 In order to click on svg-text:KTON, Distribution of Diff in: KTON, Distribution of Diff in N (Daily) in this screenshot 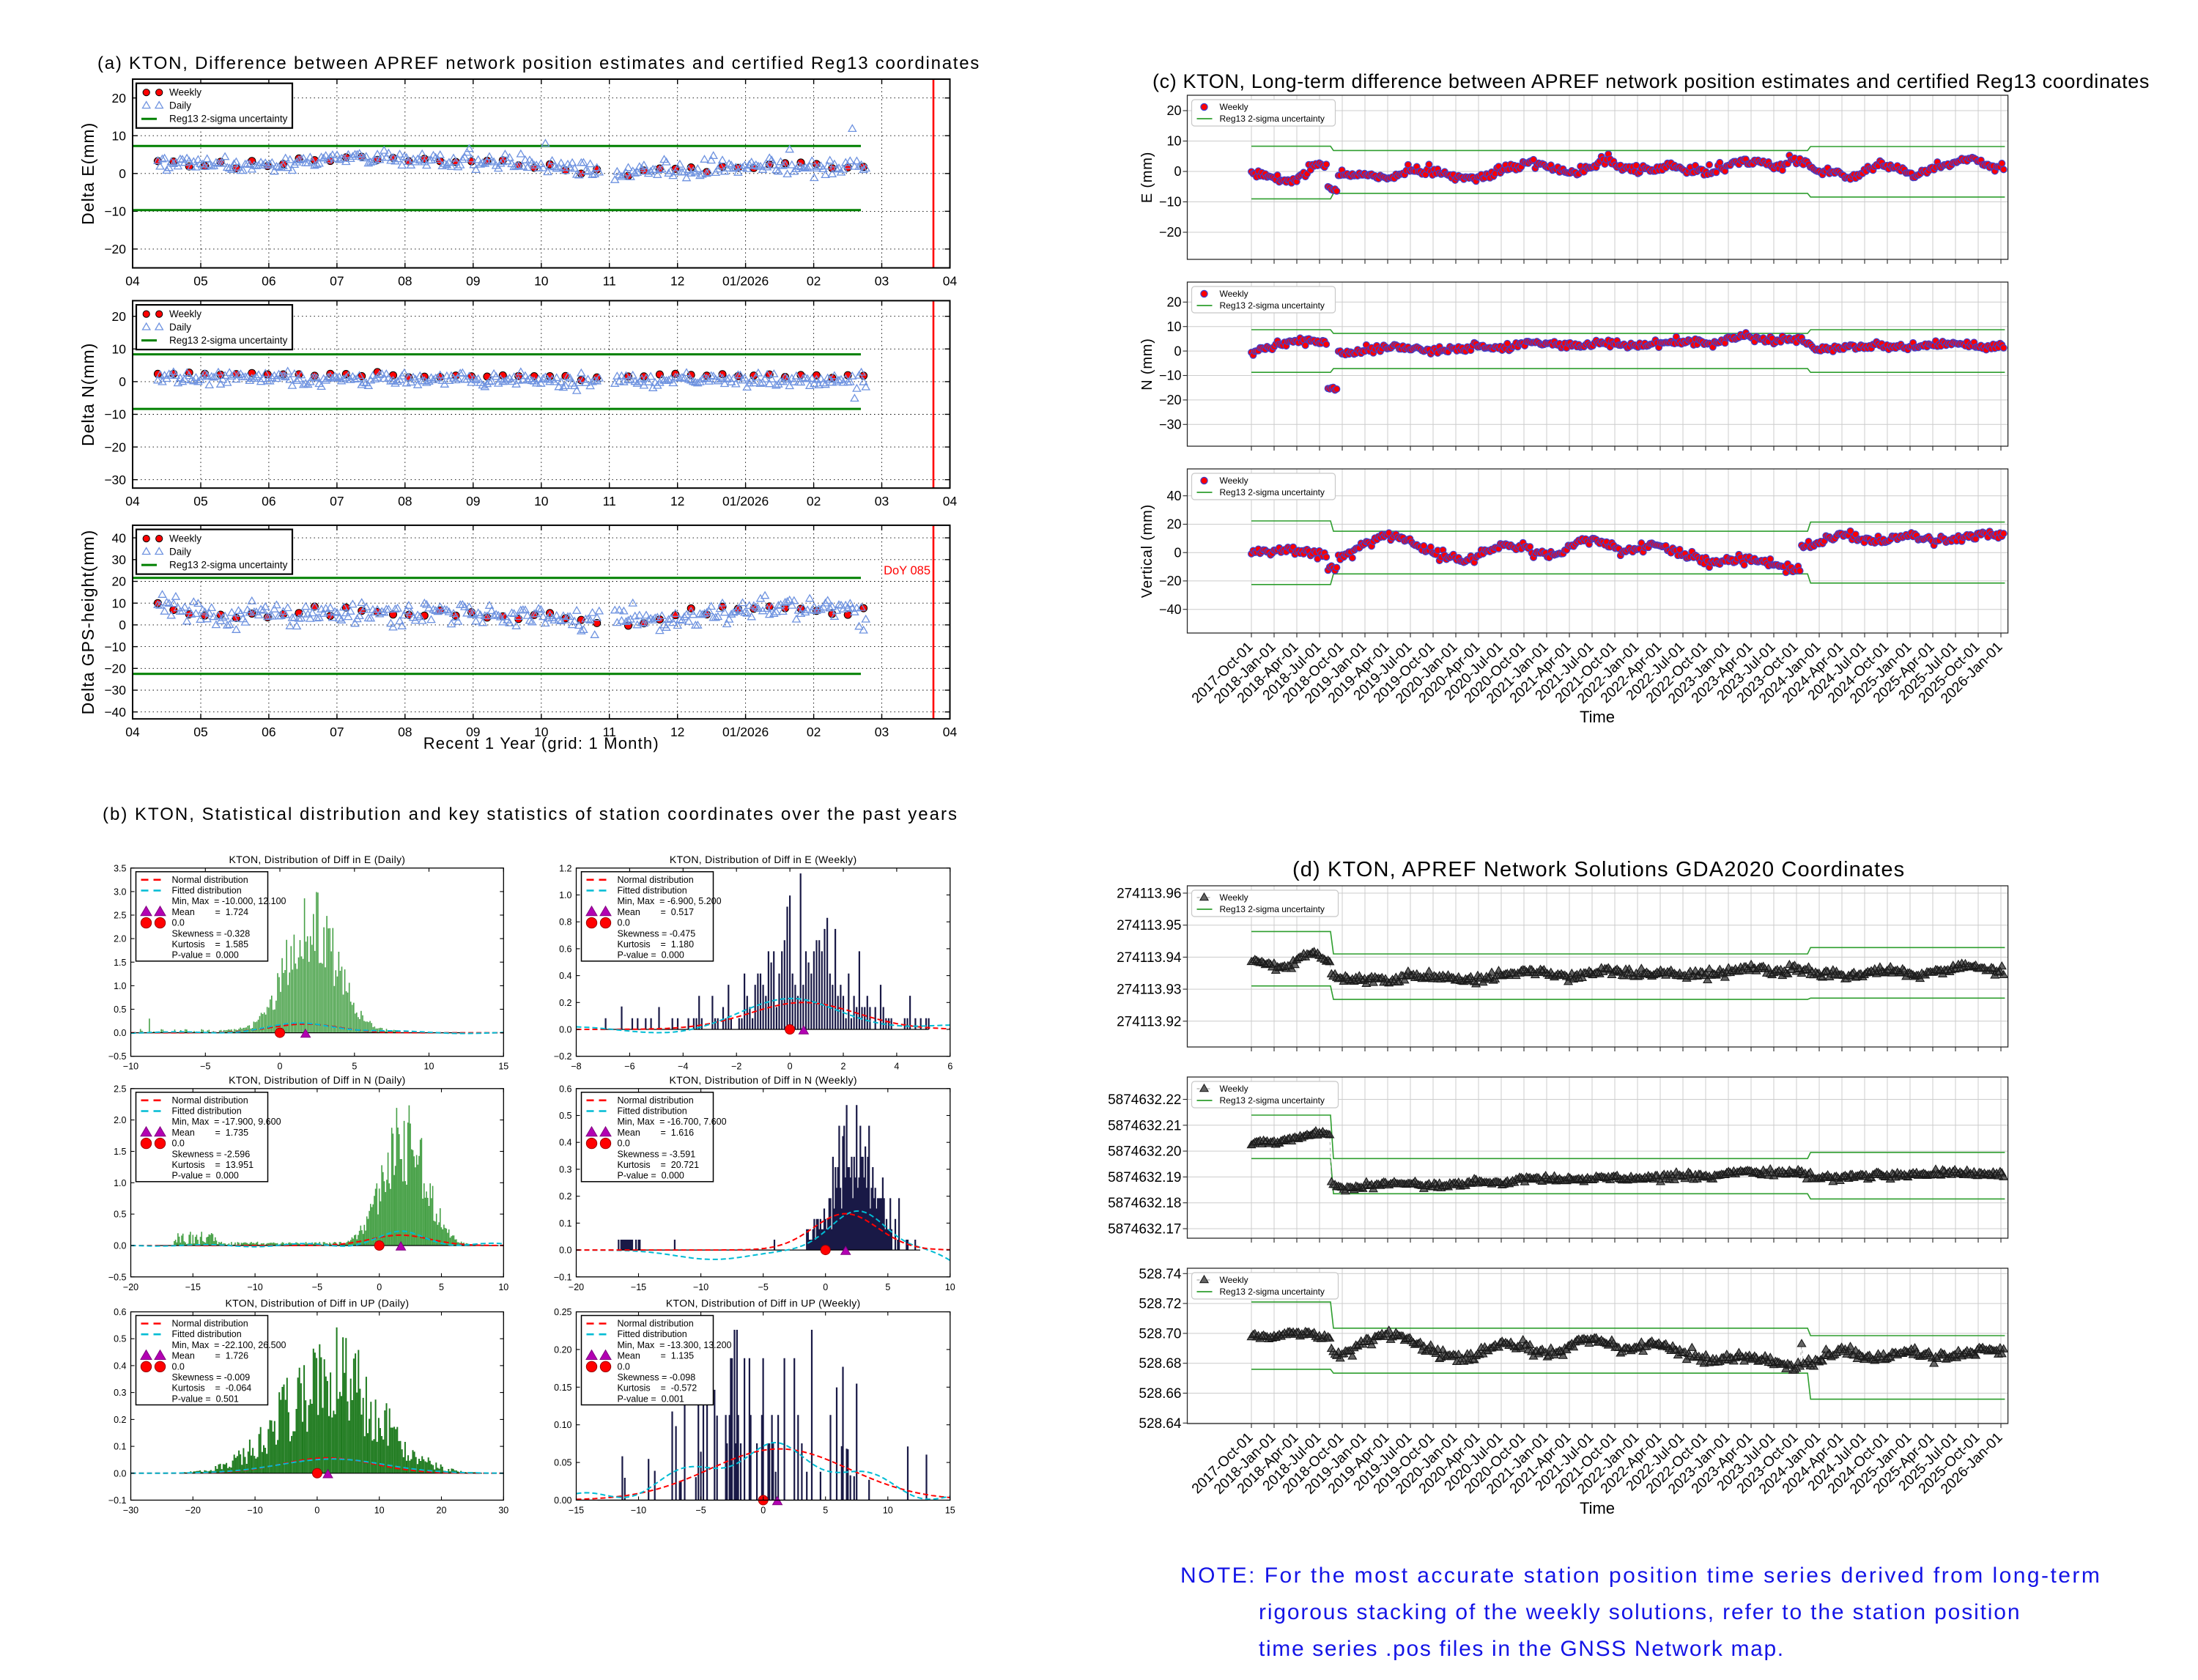, I will do `click(317, 1080)`.